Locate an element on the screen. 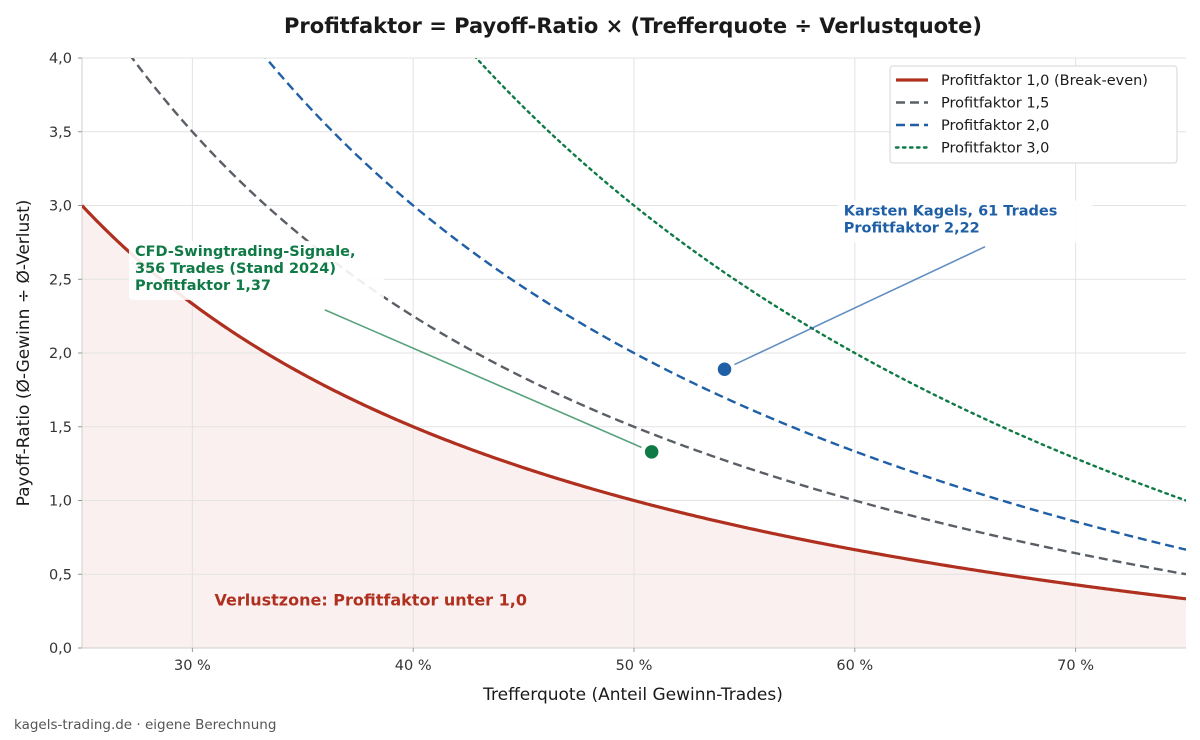 The image size is (1200, 740). y-tick-label: 2,5 is located at coordinates (60, 280).